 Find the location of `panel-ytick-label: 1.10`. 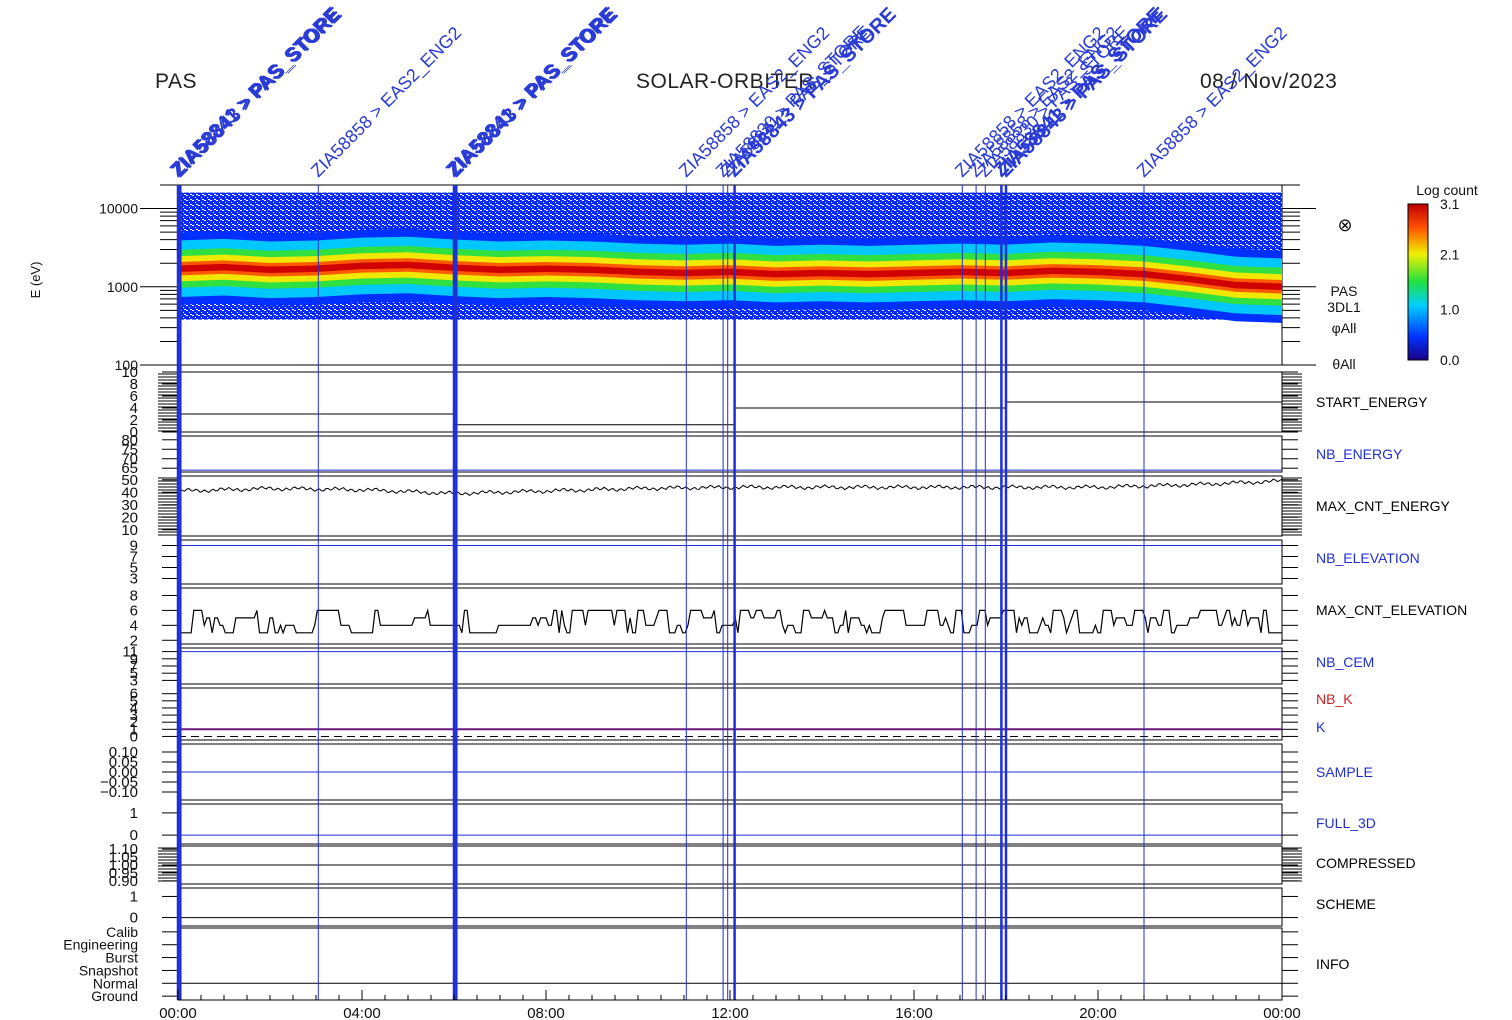

panel-ytick-label: 1.10 is located at coordinates (123, 849).